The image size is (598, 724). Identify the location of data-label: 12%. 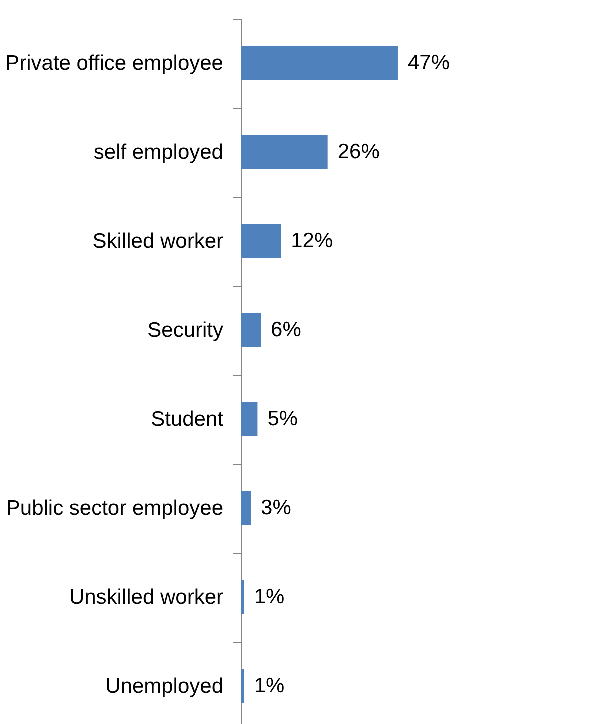
(312, 241).